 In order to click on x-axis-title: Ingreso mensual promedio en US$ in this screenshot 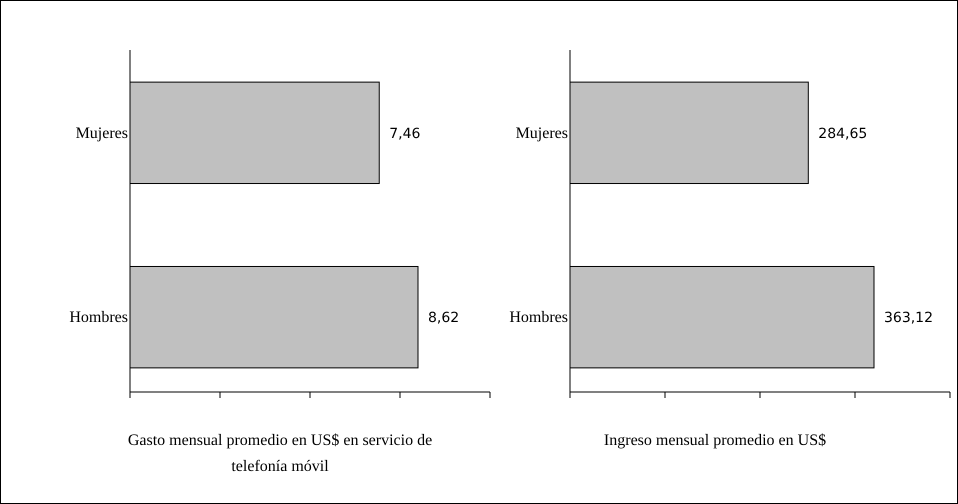, I will do `click(715, 440)`.